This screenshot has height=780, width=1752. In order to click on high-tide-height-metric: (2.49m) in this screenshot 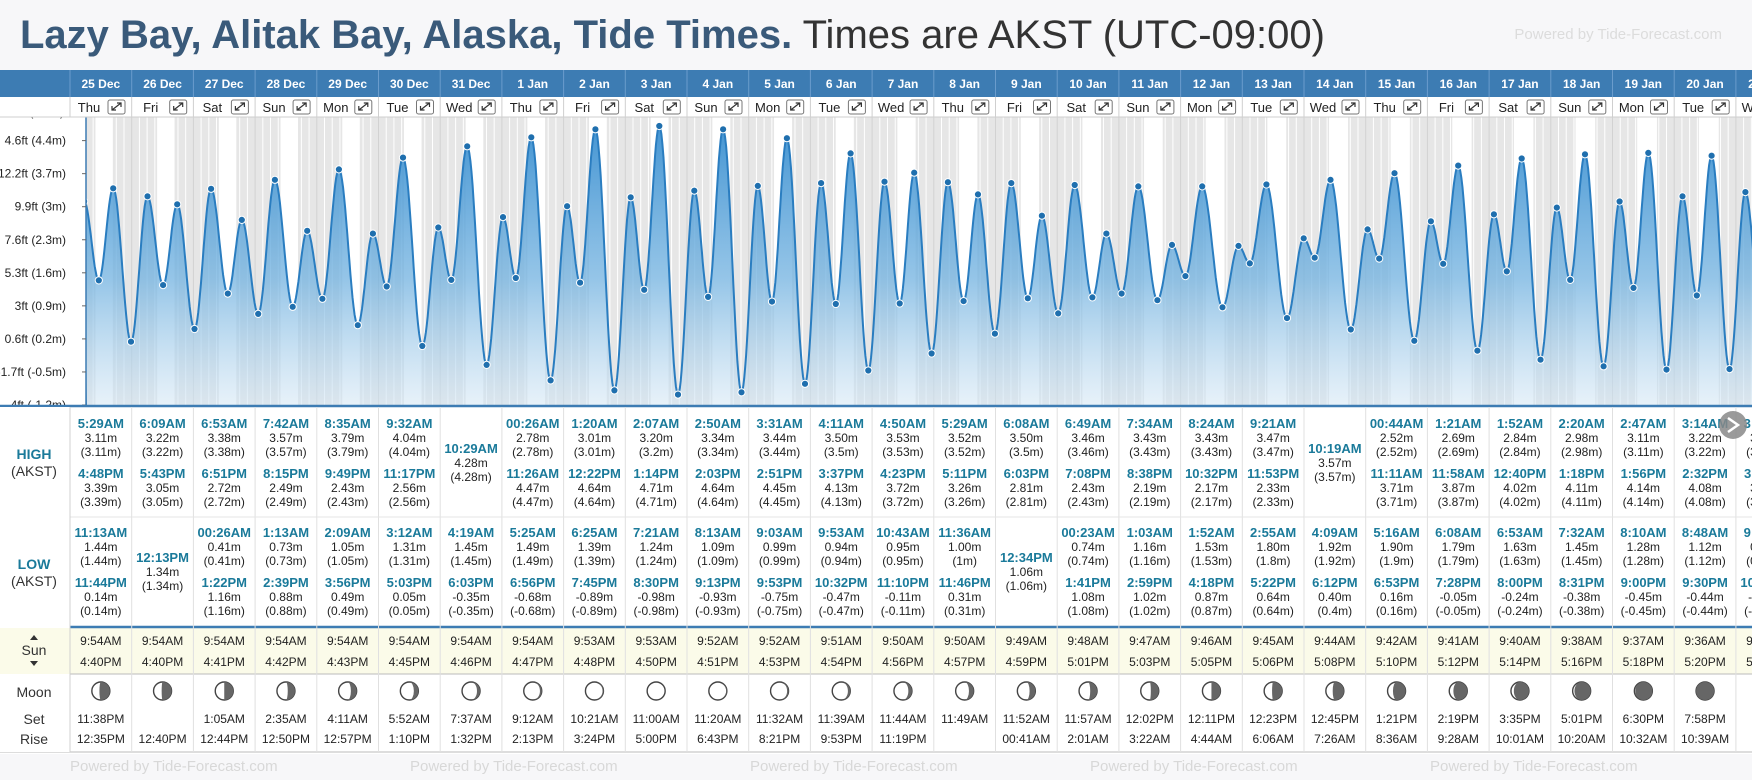, I will do `click(285, 502)`.